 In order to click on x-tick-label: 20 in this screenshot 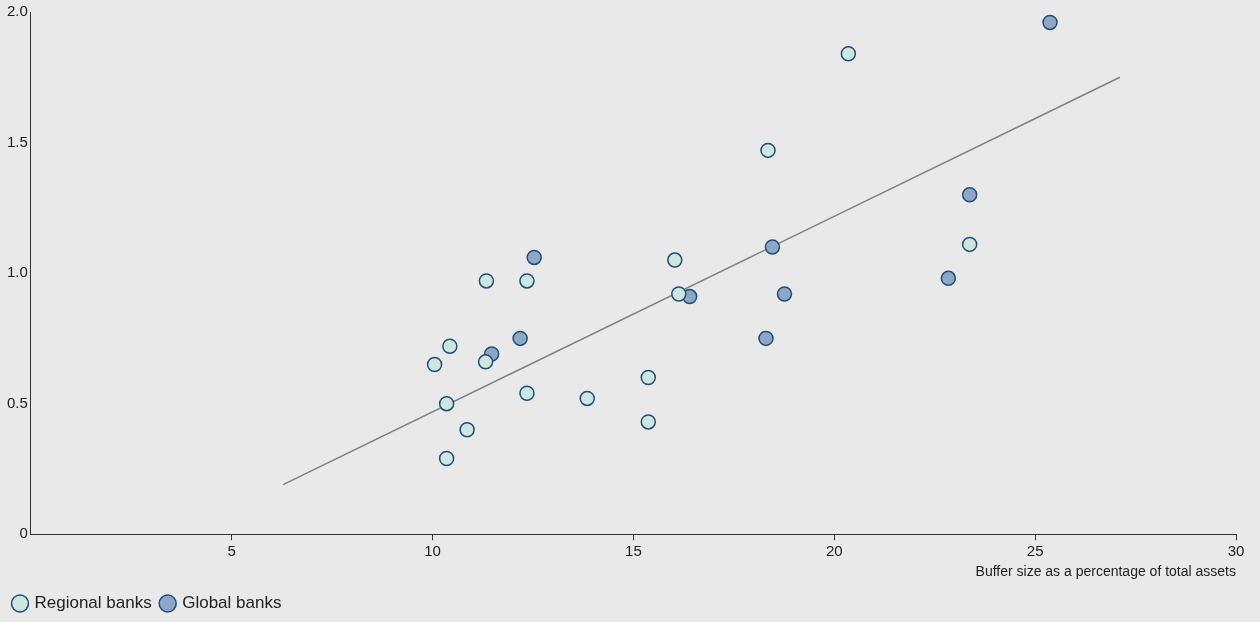, I will do `click(834, 551)`.